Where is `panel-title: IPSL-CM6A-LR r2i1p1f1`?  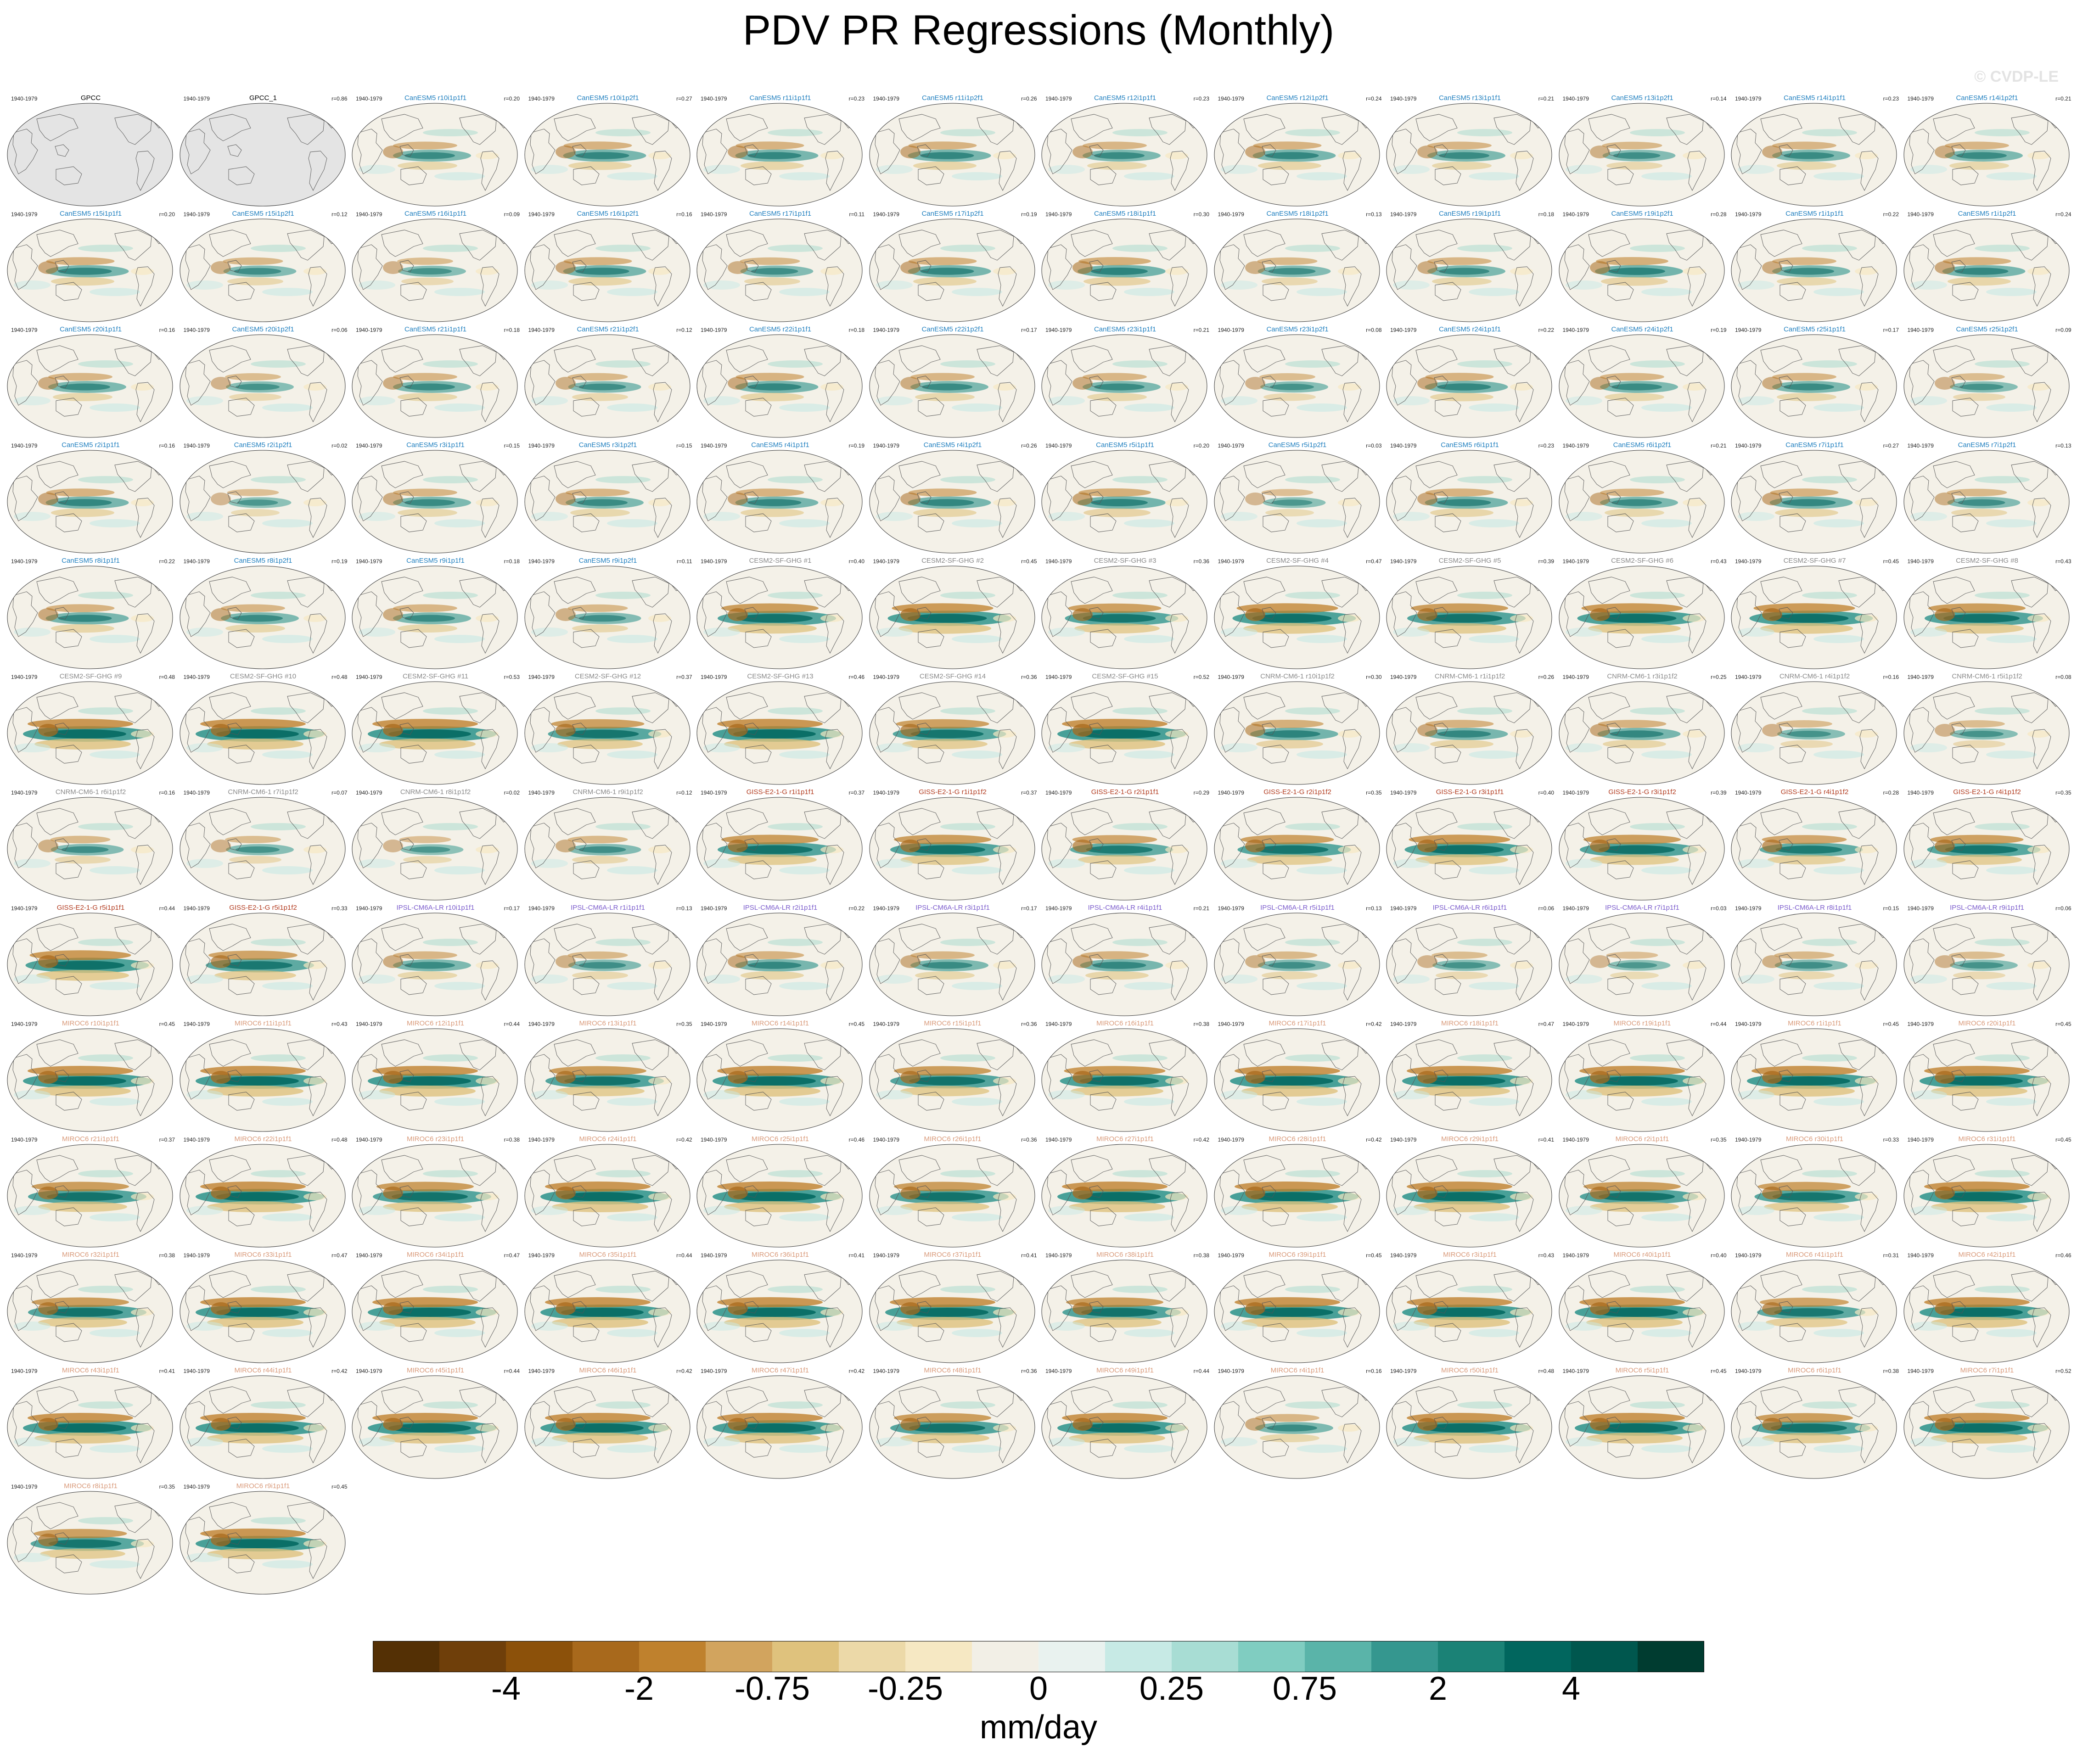
panel-title: IPSL-CM6A-LR r2i1p1f1 is located at coordinates (780, 908).